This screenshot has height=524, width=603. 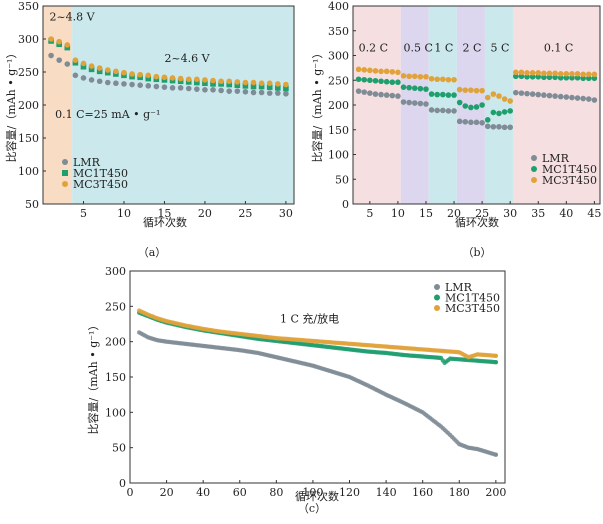 What do you see at coordinates (498, 105) in the screenshot?
I see `region-band` at bounding box center [498, 105].